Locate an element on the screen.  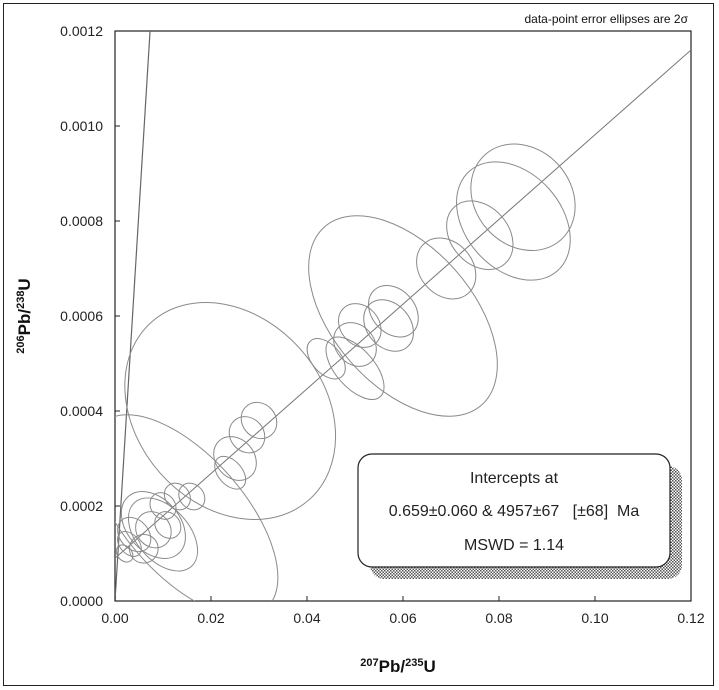
mswd-value: MSWD = 1.14 is located at coordinates (514, 545).